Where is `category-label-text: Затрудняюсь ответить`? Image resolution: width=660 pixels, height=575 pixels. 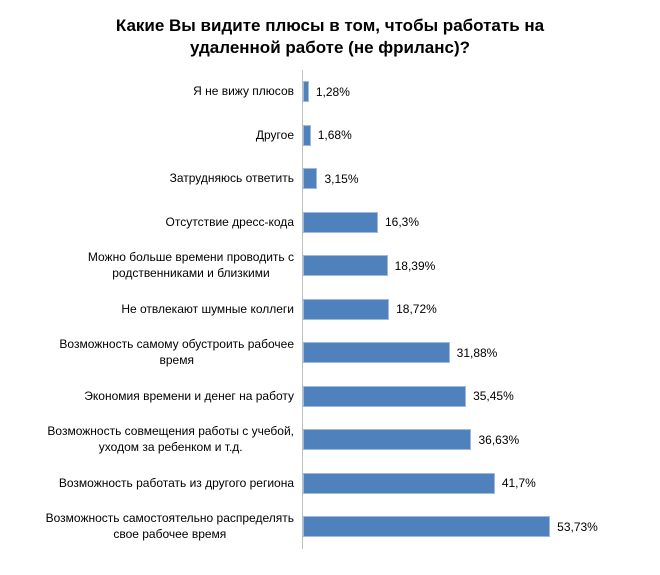
category-label-text: Затрудняюсь ответить is located at coordinates (231, 178).